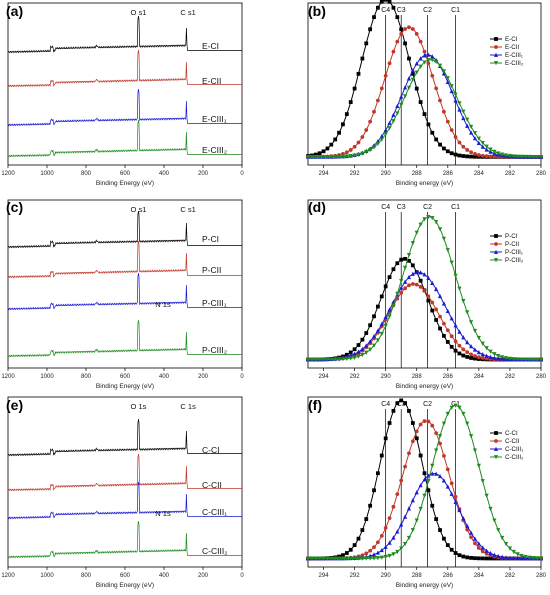 This screenshot has height=595, width=550. What do you see at coordinates (427, 10) in the screenshot?
I see `reference-label: C2` at bounding box center [427, 10].